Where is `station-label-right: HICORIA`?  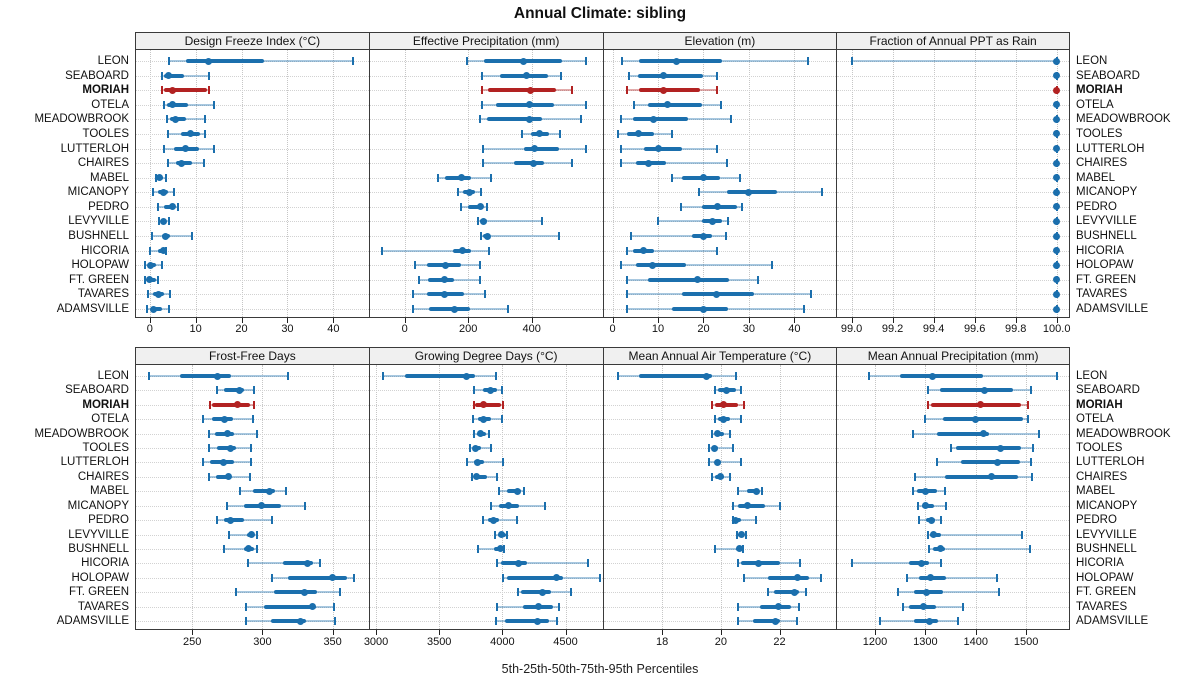 station-label-right: HICORIA is located at coordinates (1100, 563).